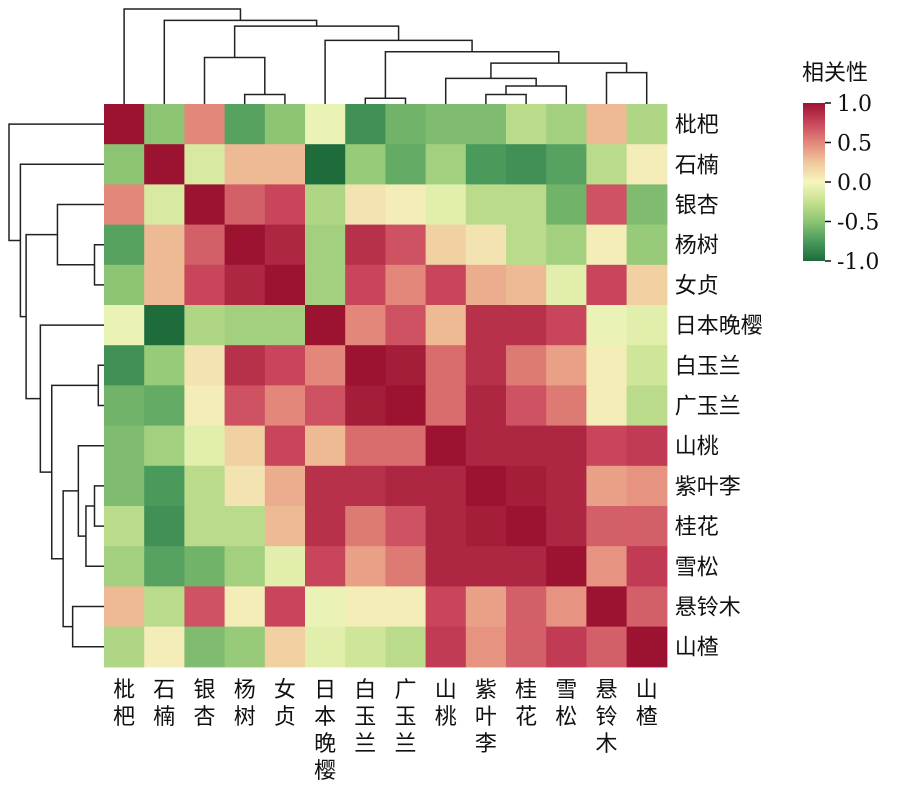 This screenshot has width=897, height=785. I want to click on colorbar-tick-label: -1.0, so click(858, 262).